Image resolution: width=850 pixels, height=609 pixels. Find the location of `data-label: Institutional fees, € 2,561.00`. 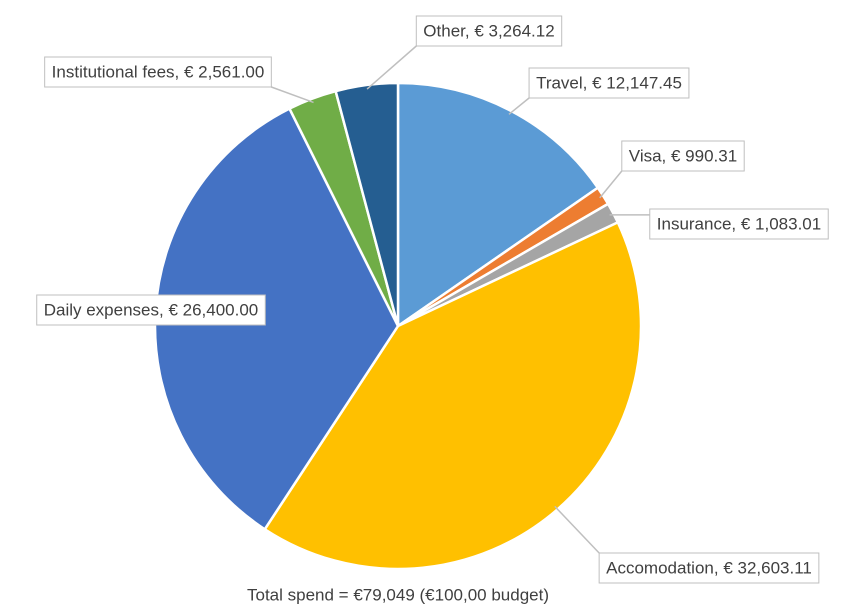

data-label: Institutional fees, € 2,561.00 is located at coordinates (158, 72).